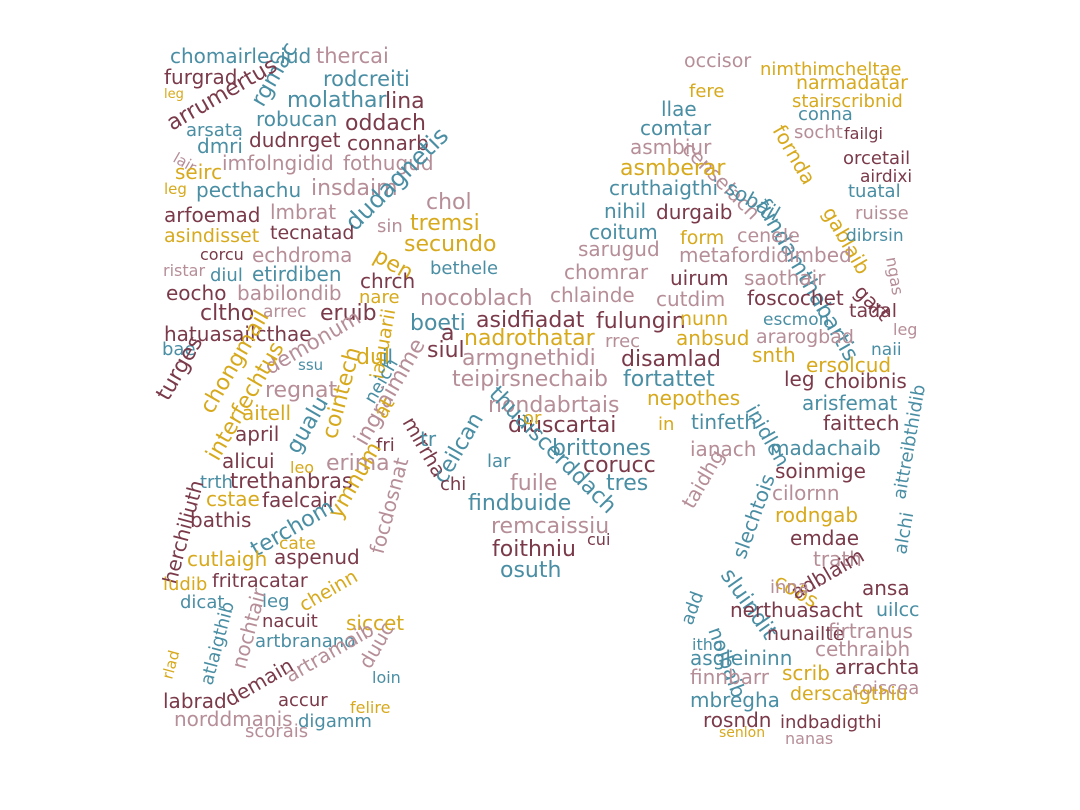 Image resolution: width=1080 pixels, height=810 pixels. What do you see at coordinates (358, 463) in the screenshot?
I see `cloud-word-erima: erima` at bounding box center [358, 463].